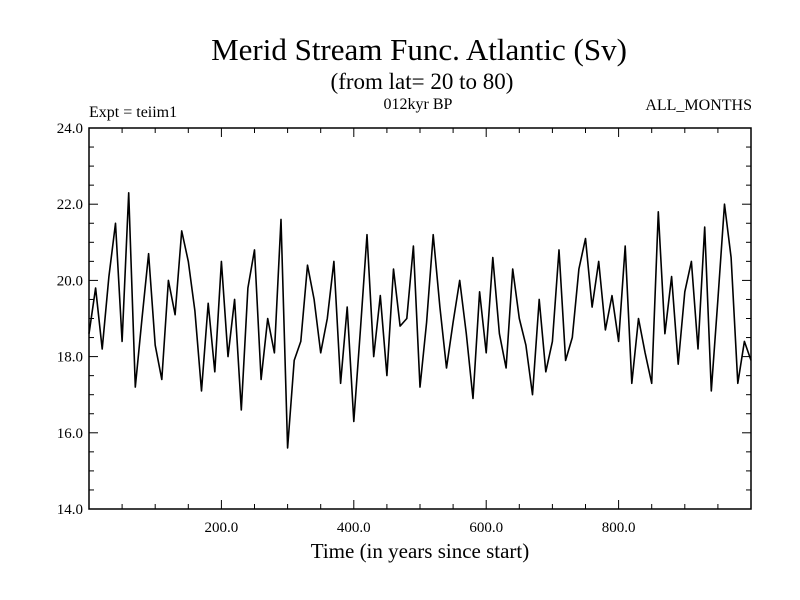 The image size is (800, 600). Describe the element at coordinates (133, 112) in the screenshot. I see `experiment-label: Expt = teiim1` at that location.